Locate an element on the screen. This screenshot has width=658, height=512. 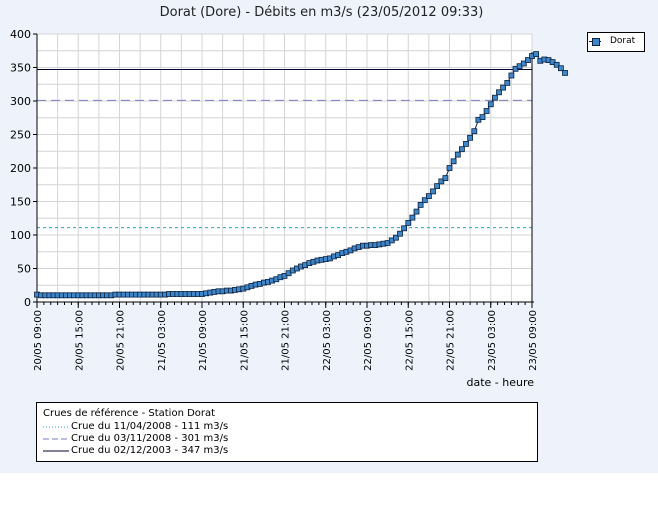
reference-item-2003-12: Crue du 02/12/2003 - 347 m3/s is located at coordinates (288, 451).